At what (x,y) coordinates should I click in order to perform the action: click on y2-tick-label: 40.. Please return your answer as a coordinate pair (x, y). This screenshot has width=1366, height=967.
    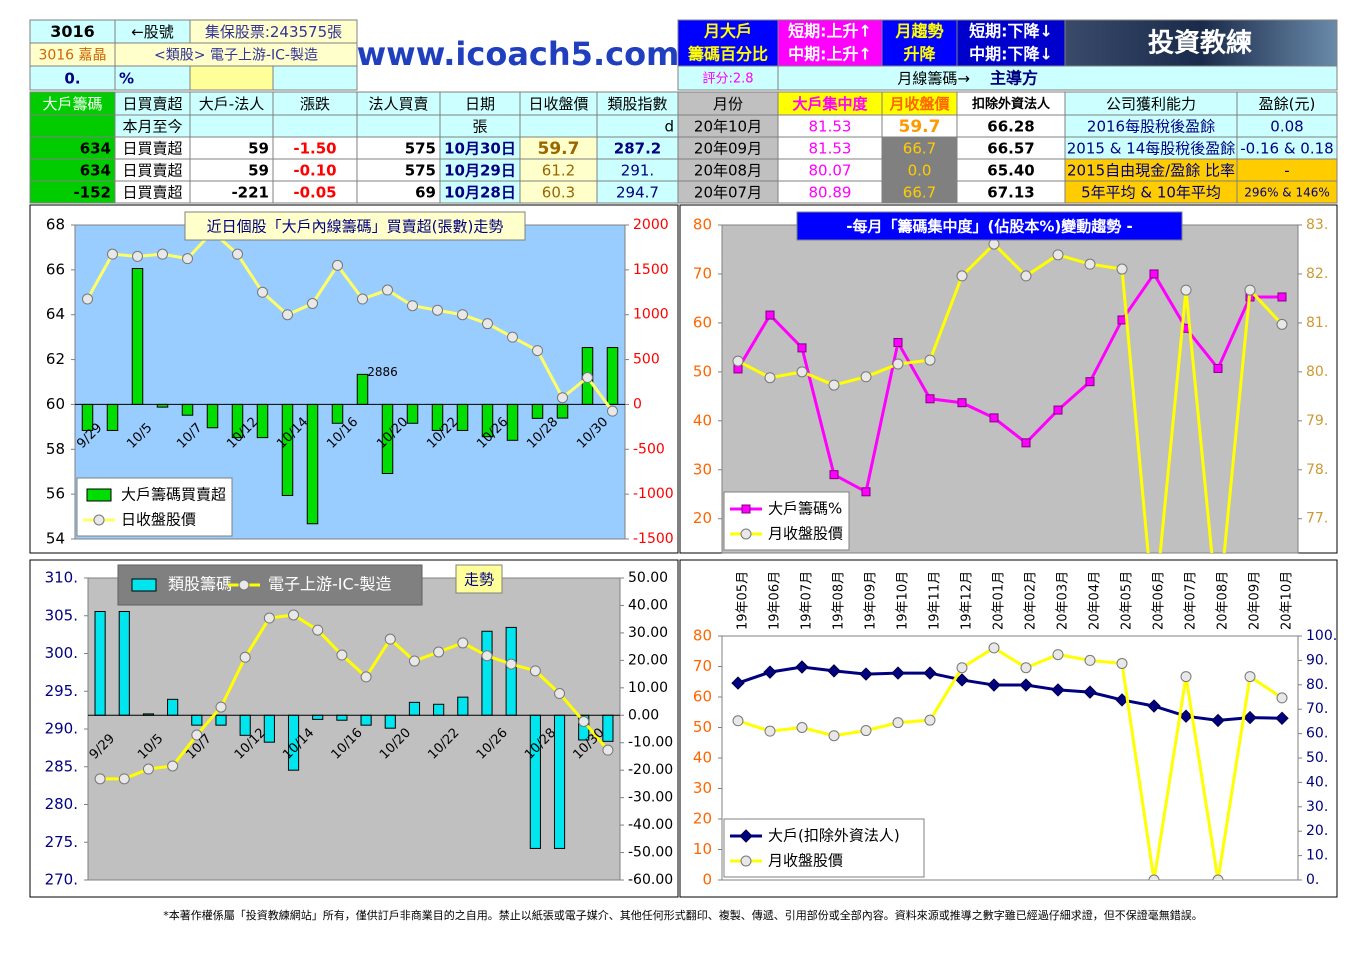
    Looking at the image, I should click on (1317, 782).